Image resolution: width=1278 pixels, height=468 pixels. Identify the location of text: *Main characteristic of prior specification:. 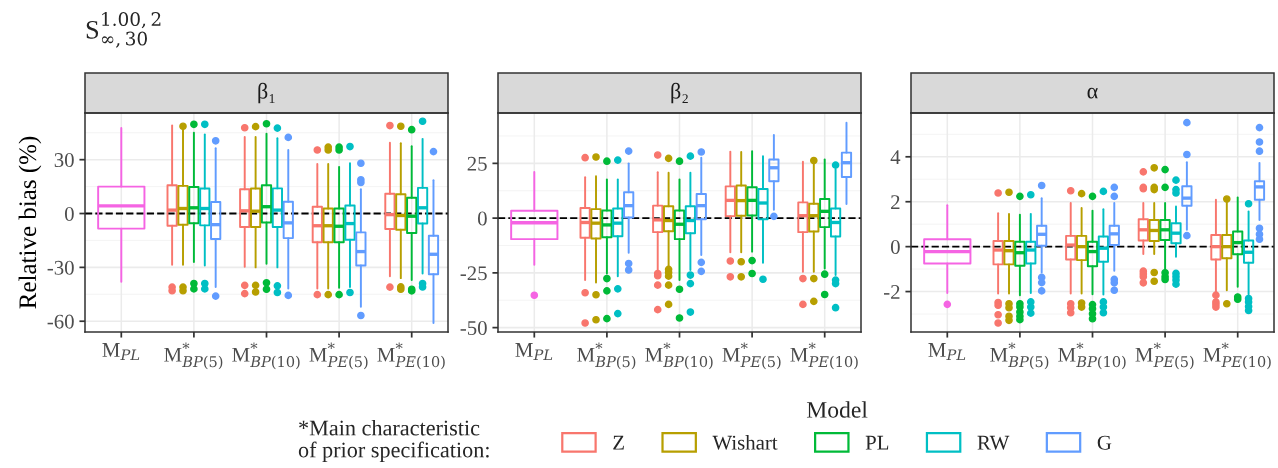
(393, 440).